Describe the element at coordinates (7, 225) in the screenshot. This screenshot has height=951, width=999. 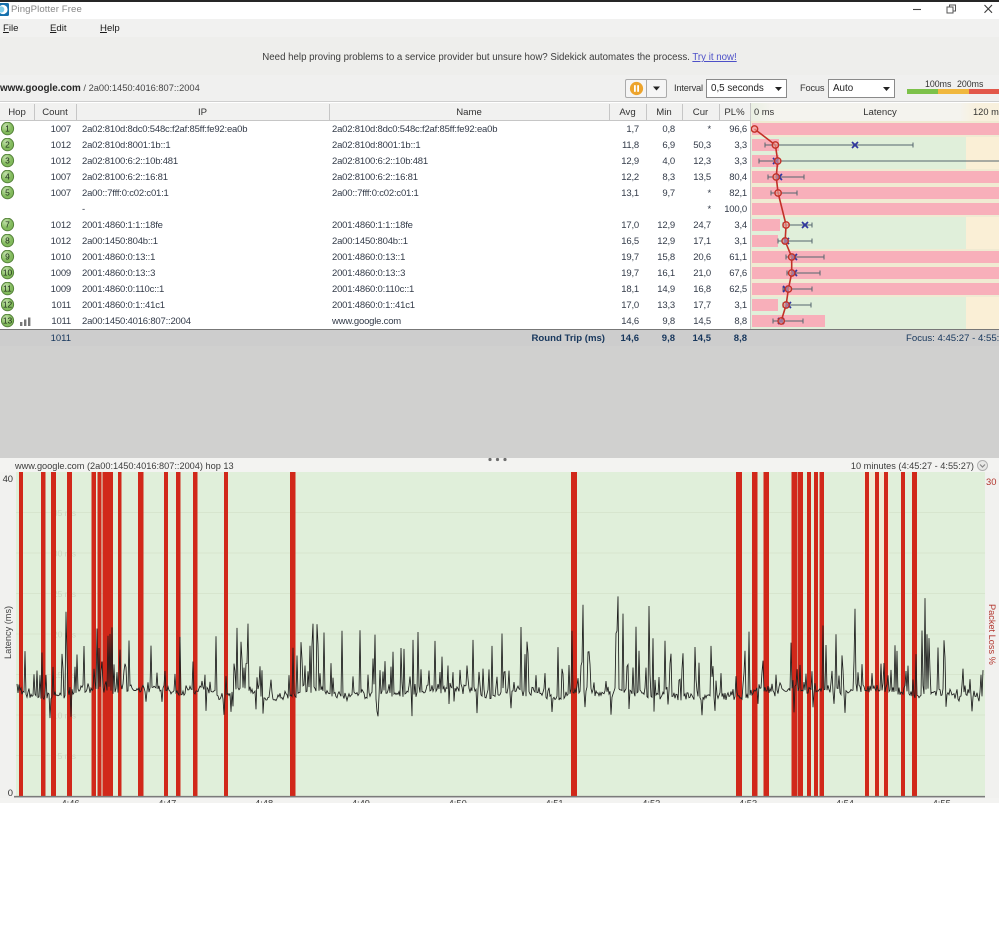
I see `svg-text: 7` at that location.